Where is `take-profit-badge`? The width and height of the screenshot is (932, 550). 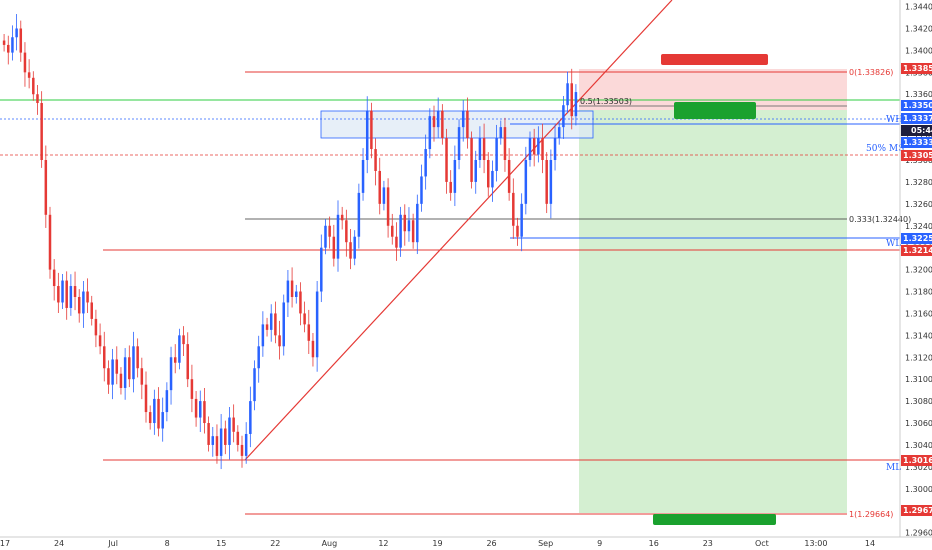 take-profit-badge is located at coordinates (715, 110).